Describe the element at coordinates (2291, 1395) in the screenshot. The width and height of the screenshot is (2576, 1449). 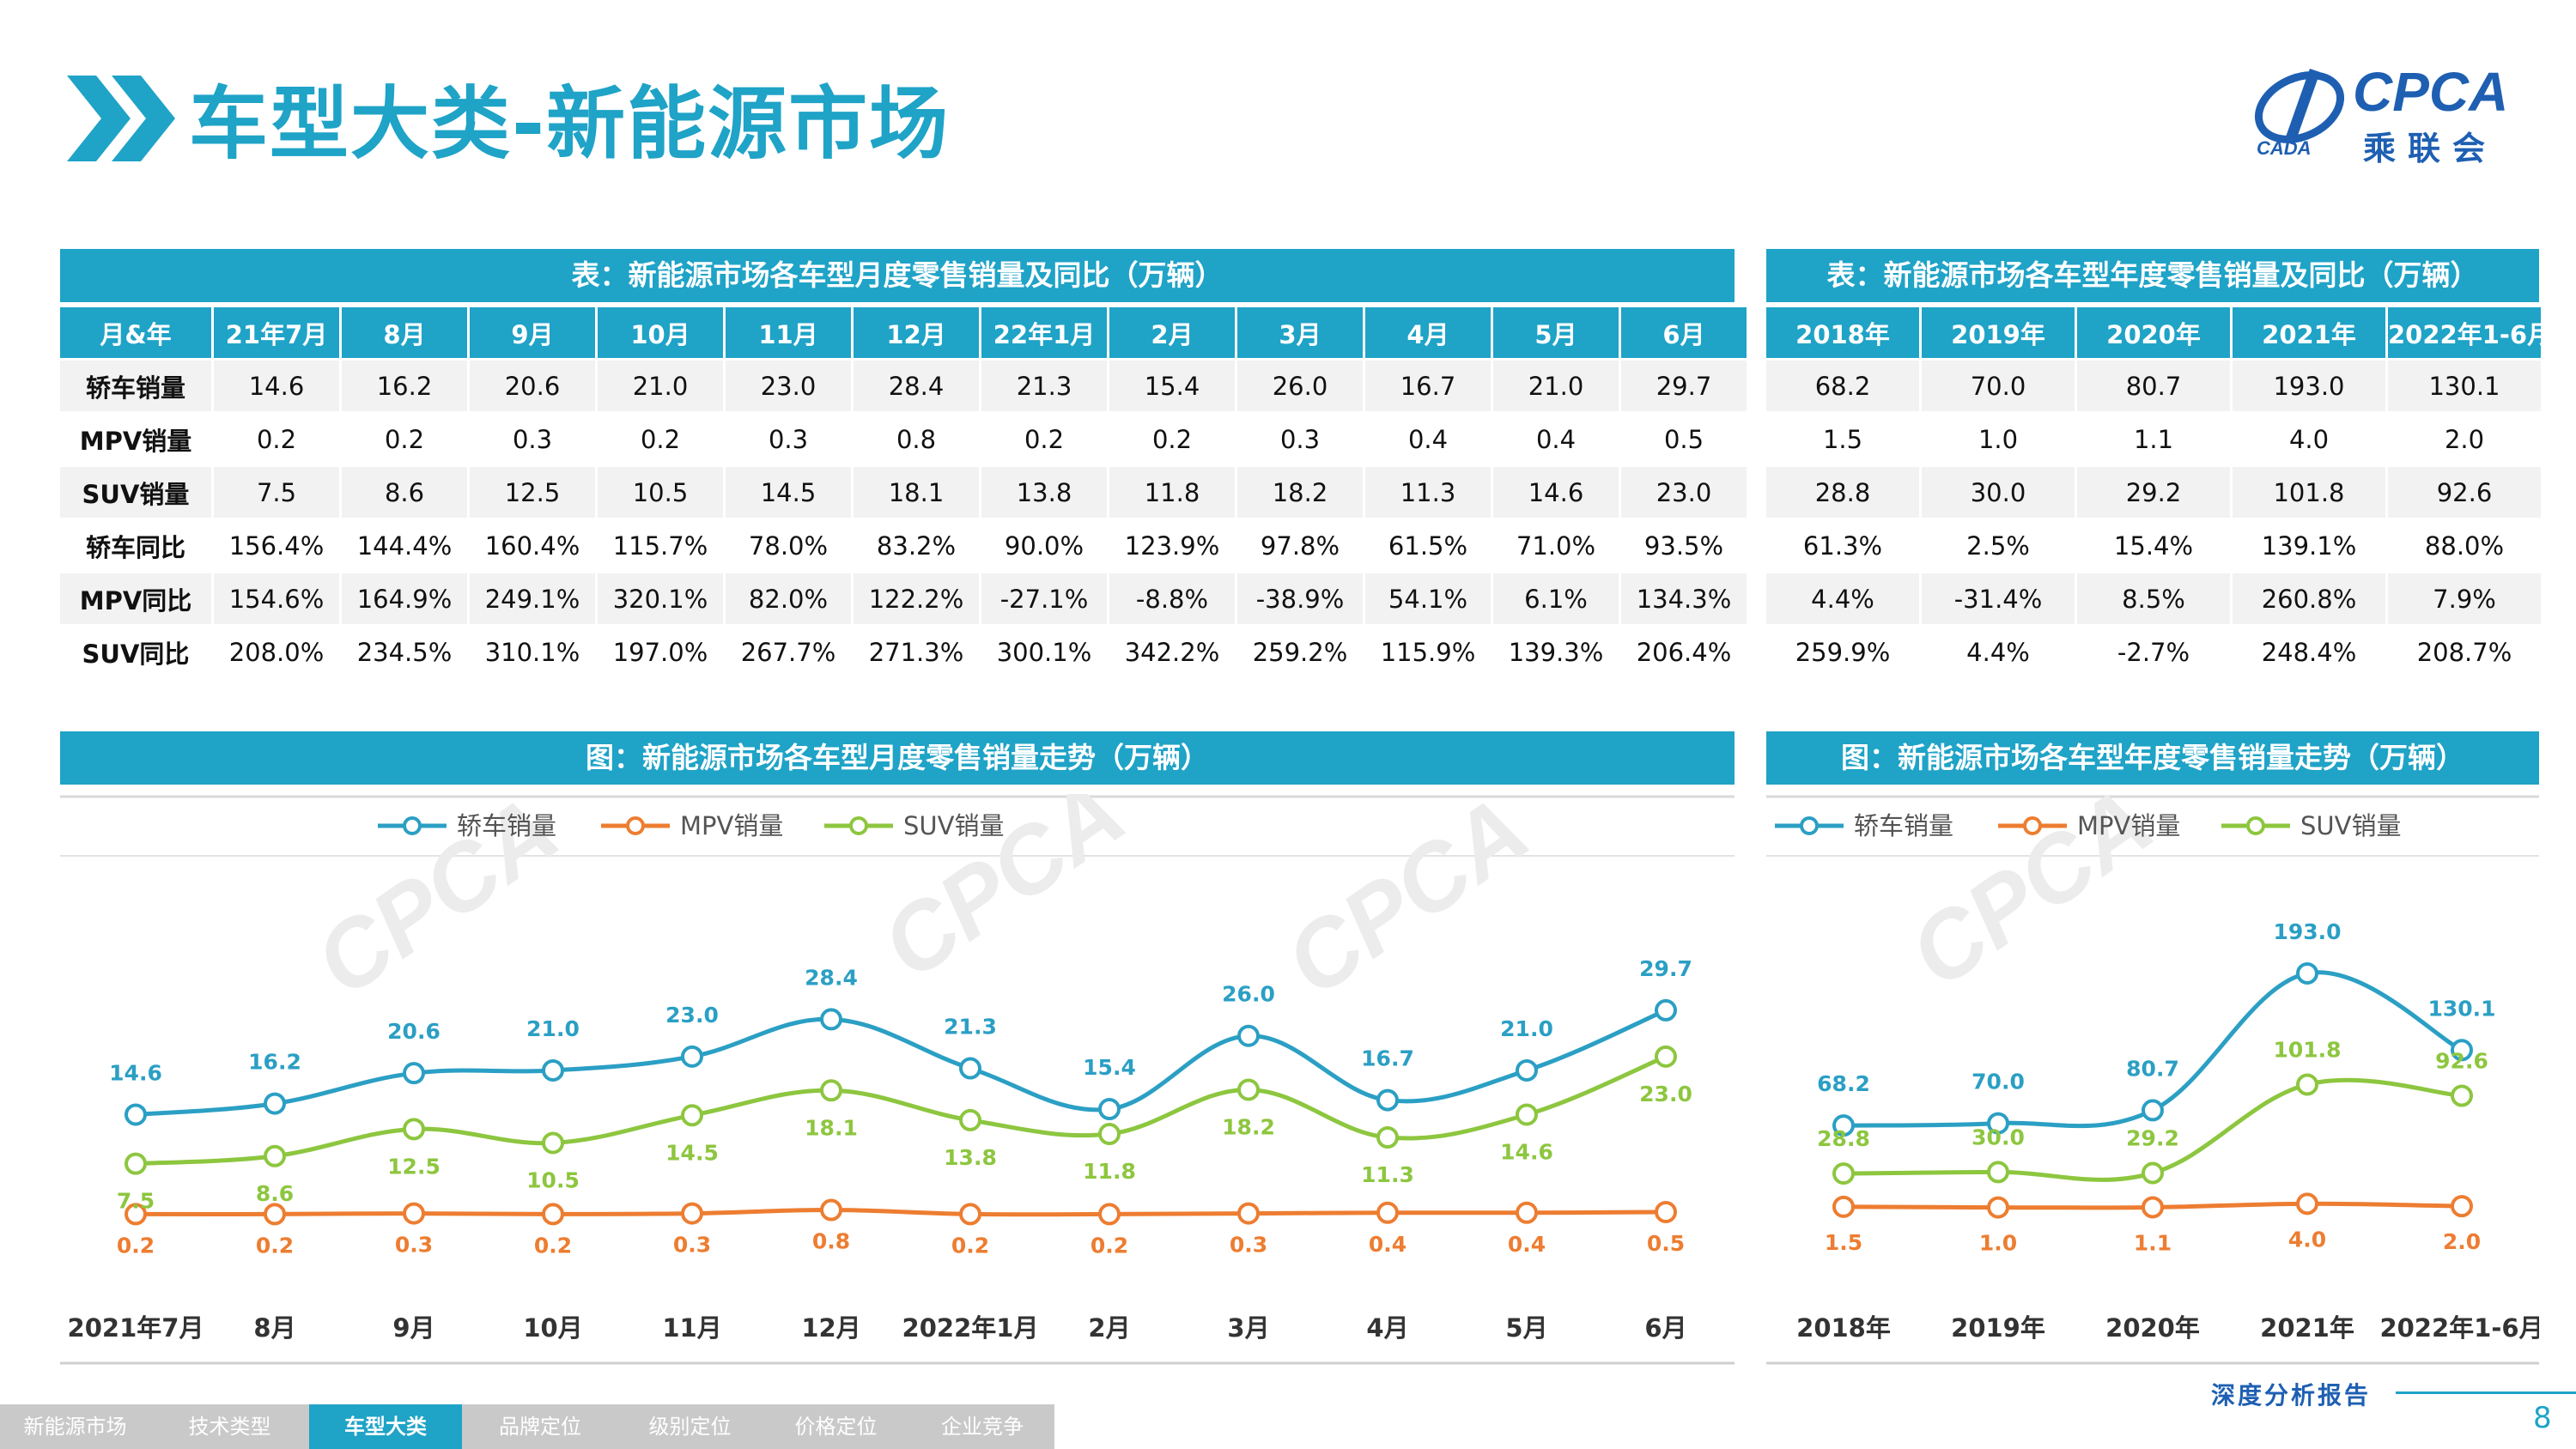
I see `report-label: 深度分析报告` at that location.